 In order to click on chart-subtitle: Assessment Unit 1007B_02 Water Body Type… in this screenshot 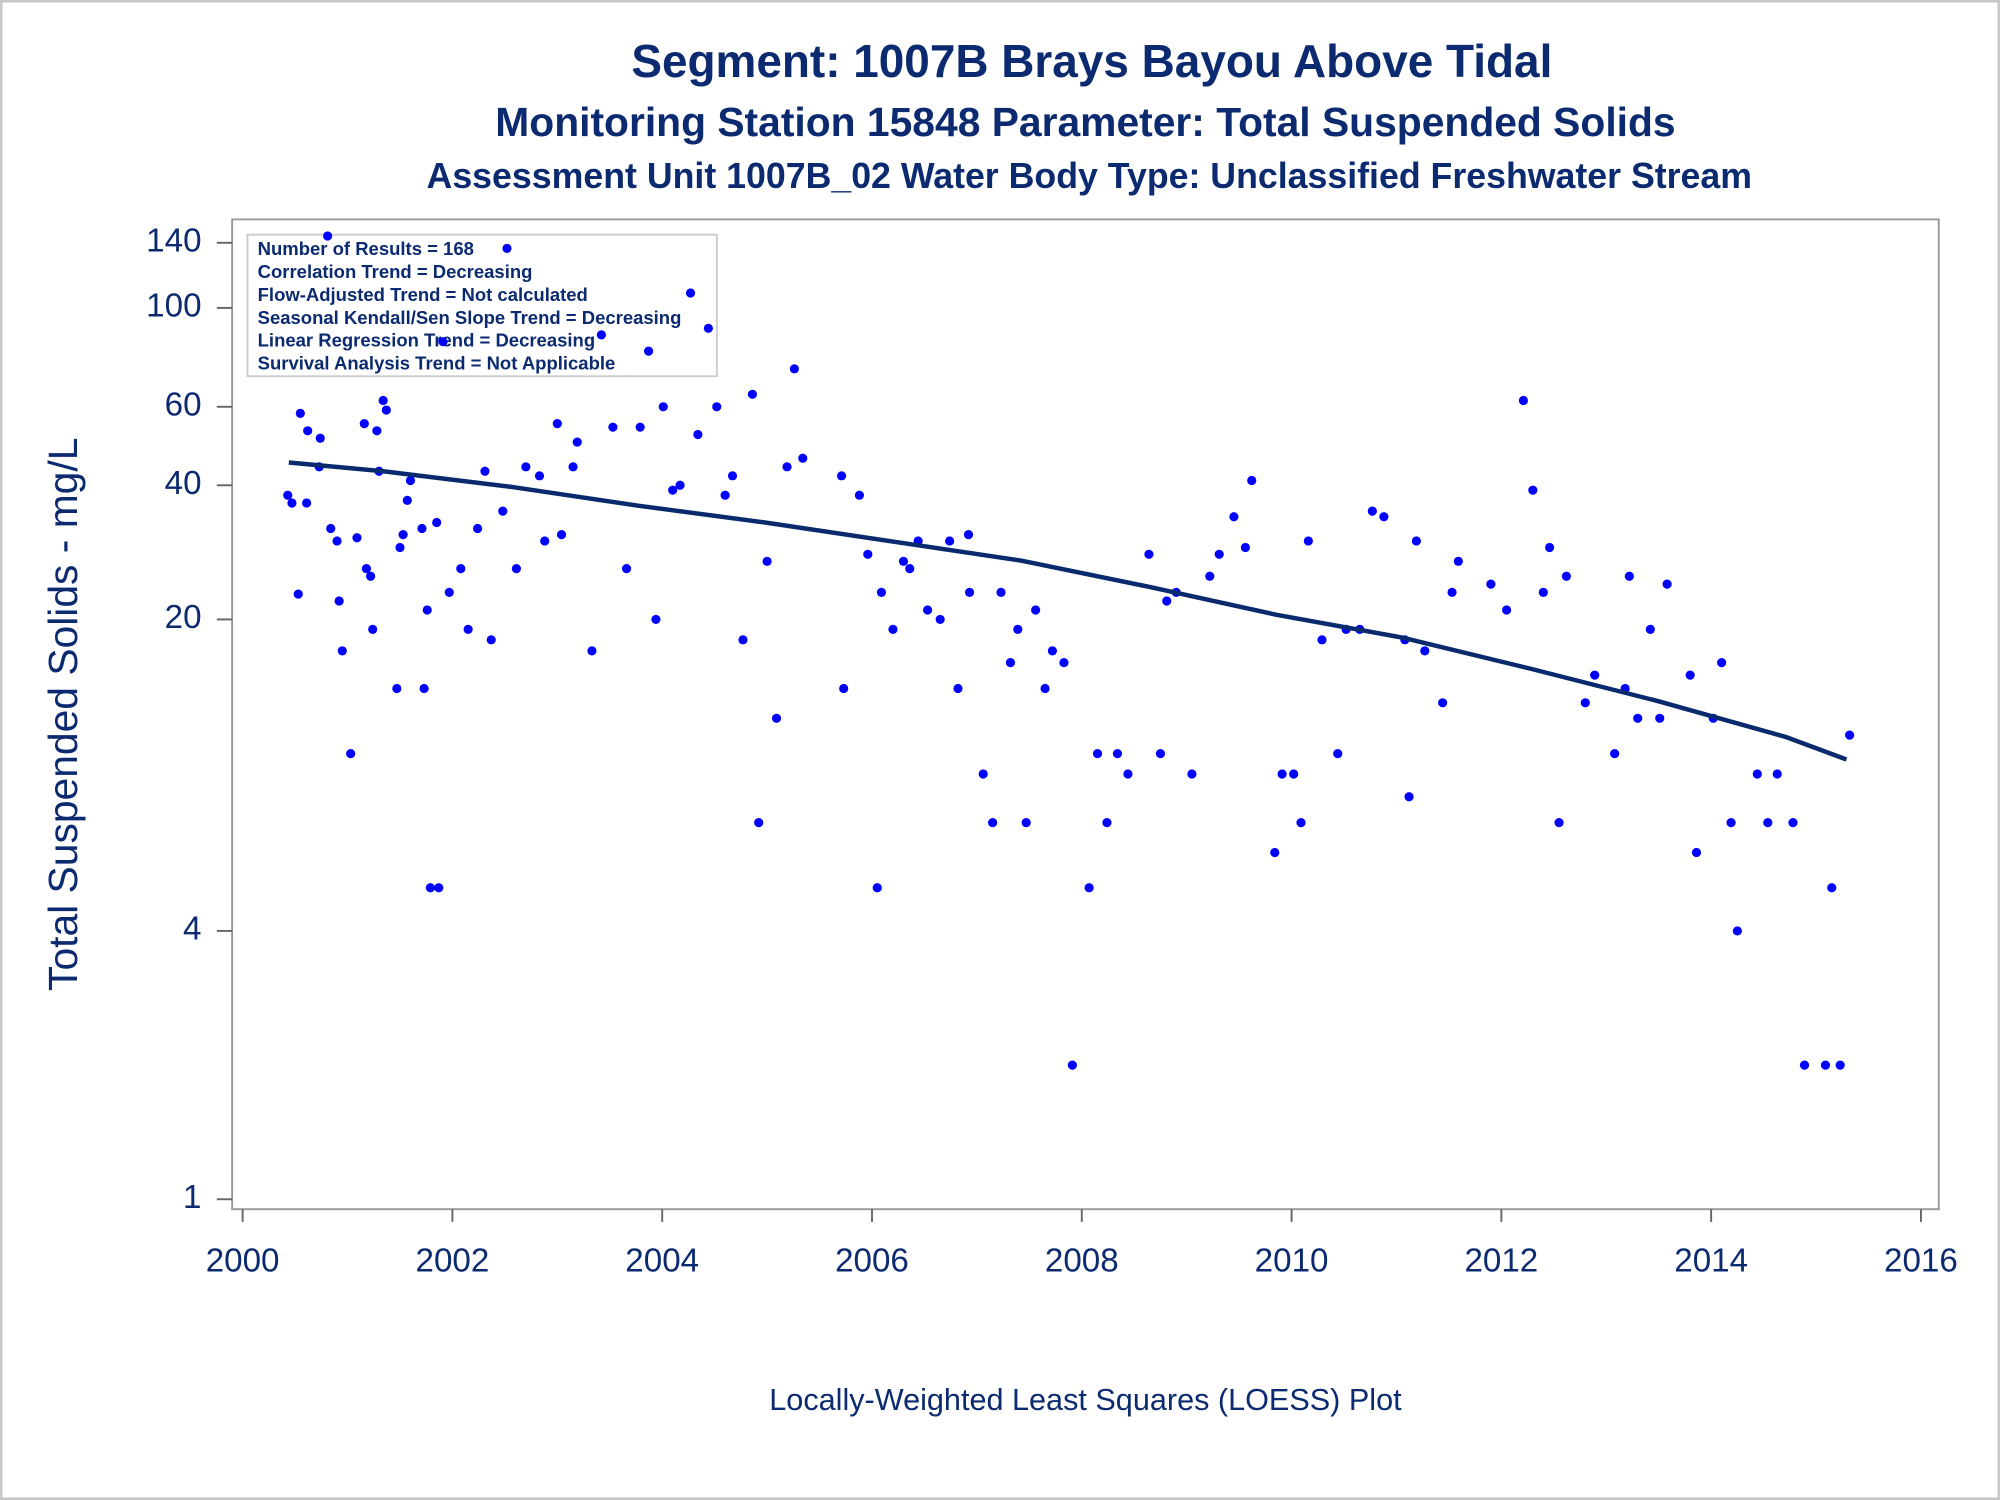, I will do `click(1089, 176)`.